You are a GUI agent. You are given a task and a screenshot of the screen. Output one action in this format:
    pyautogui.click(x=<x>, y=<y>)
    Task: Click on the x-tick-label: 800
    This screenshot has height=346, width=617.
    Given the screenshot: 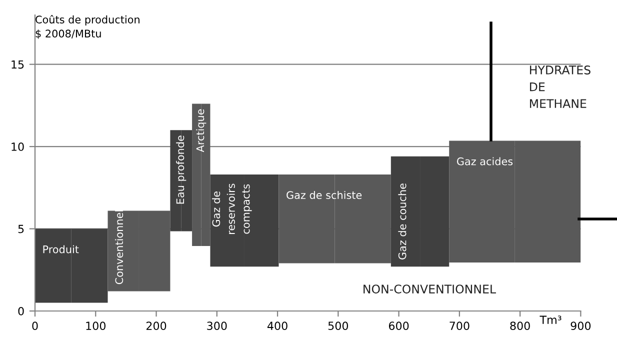 What is the action you would take?
    pyautogui.click(x=520, y=326)
    